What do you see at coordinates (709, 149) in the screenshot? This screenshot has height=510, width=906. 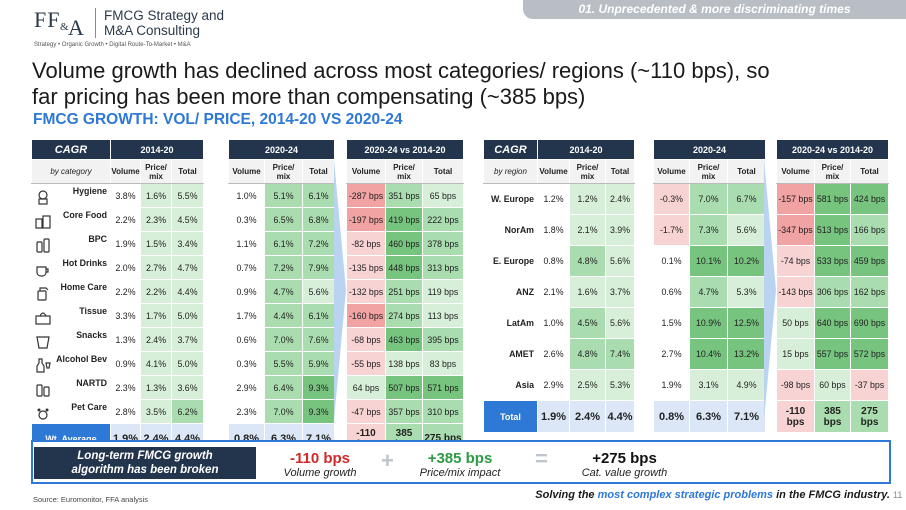 I see `header-row: 2020-24` at bounding box center [709, 149].